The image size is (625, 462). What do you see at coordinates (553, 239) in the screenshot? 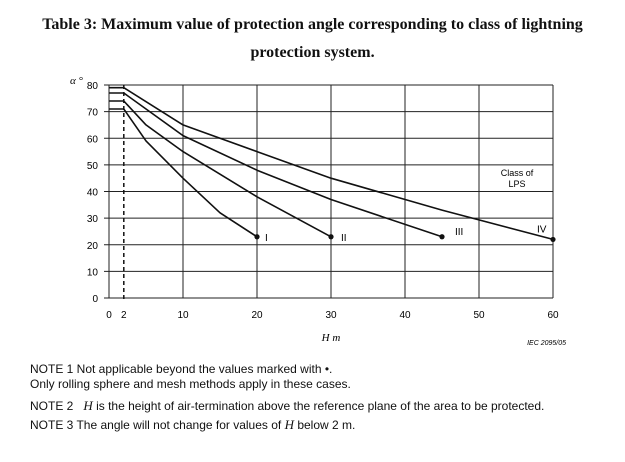
I see `end-marker-class-IV` at bounding box center [553, 239].